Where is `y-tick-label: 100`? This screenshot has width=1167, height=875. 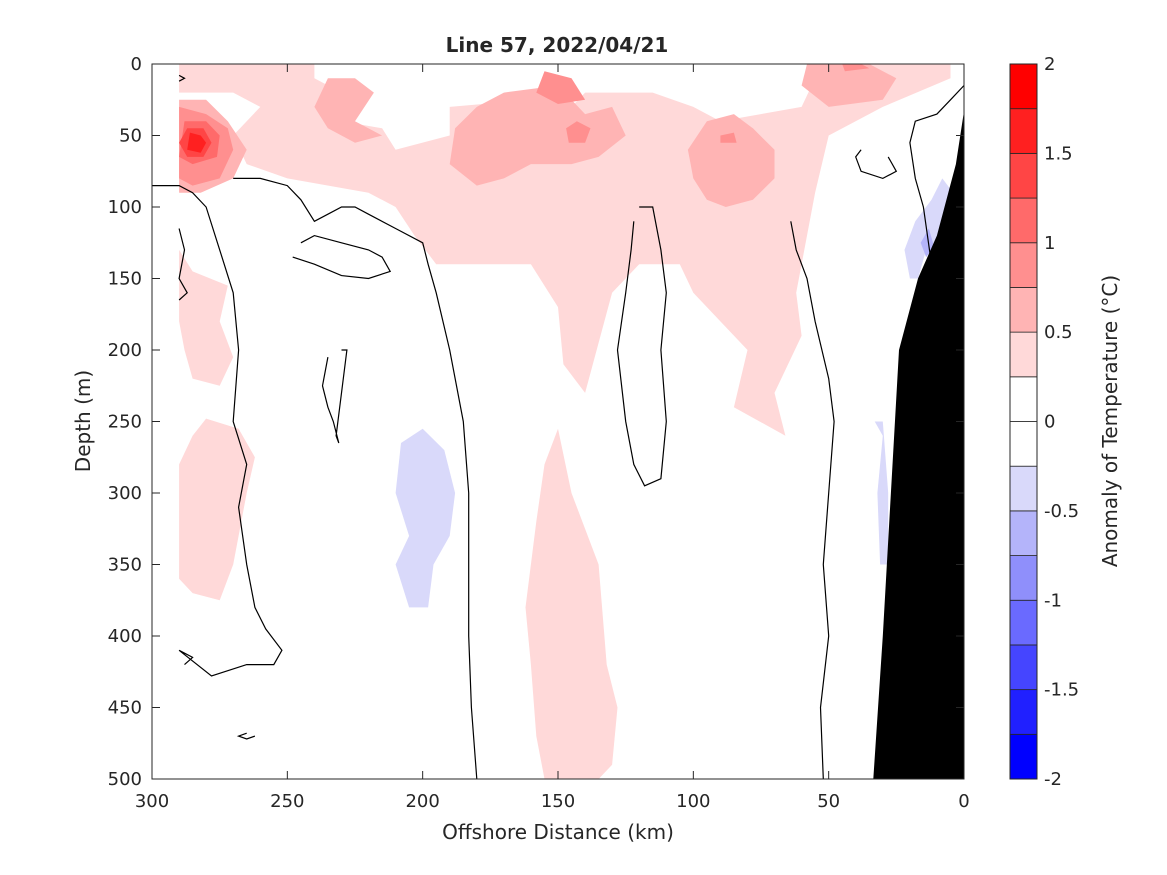 y-tick-label: 100 is located at coordinates (125, 207).